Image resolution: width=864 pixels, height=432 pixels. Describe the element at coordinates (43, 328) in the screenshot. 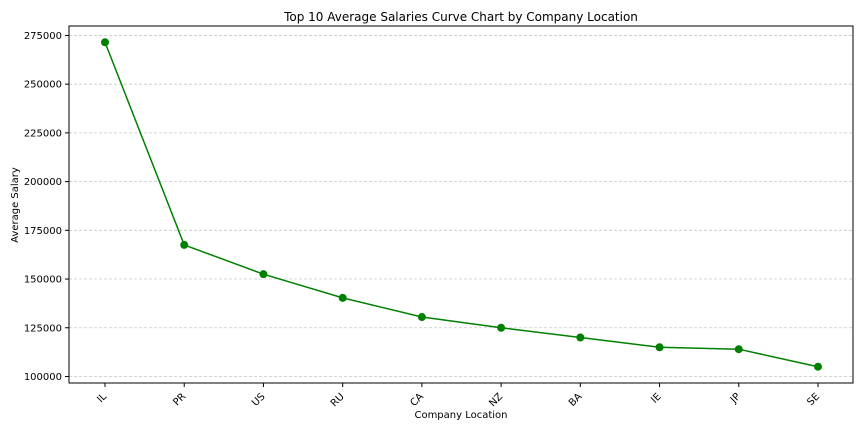

I see `y-tick-label: 125000` at that location.